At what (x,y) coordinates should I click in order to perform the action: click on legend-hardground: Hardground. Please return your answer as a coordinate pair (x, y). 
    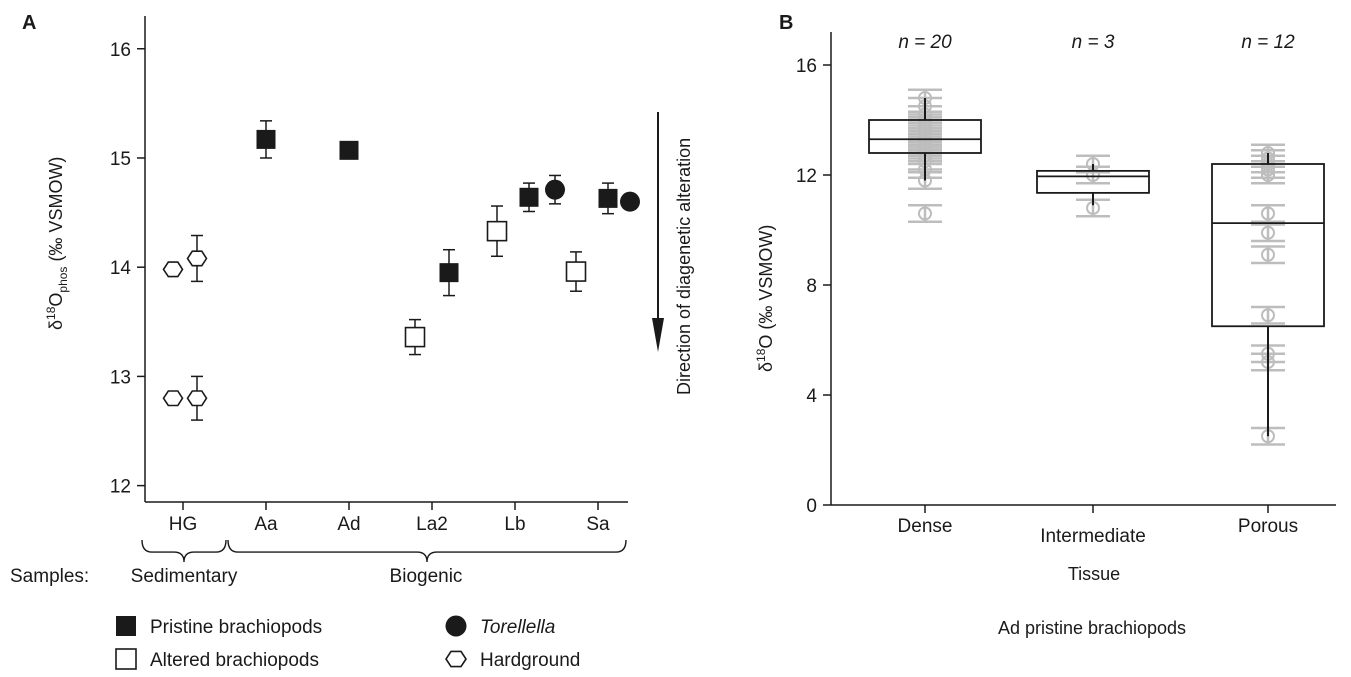
    Looking at the image, I should click on (512, 660).